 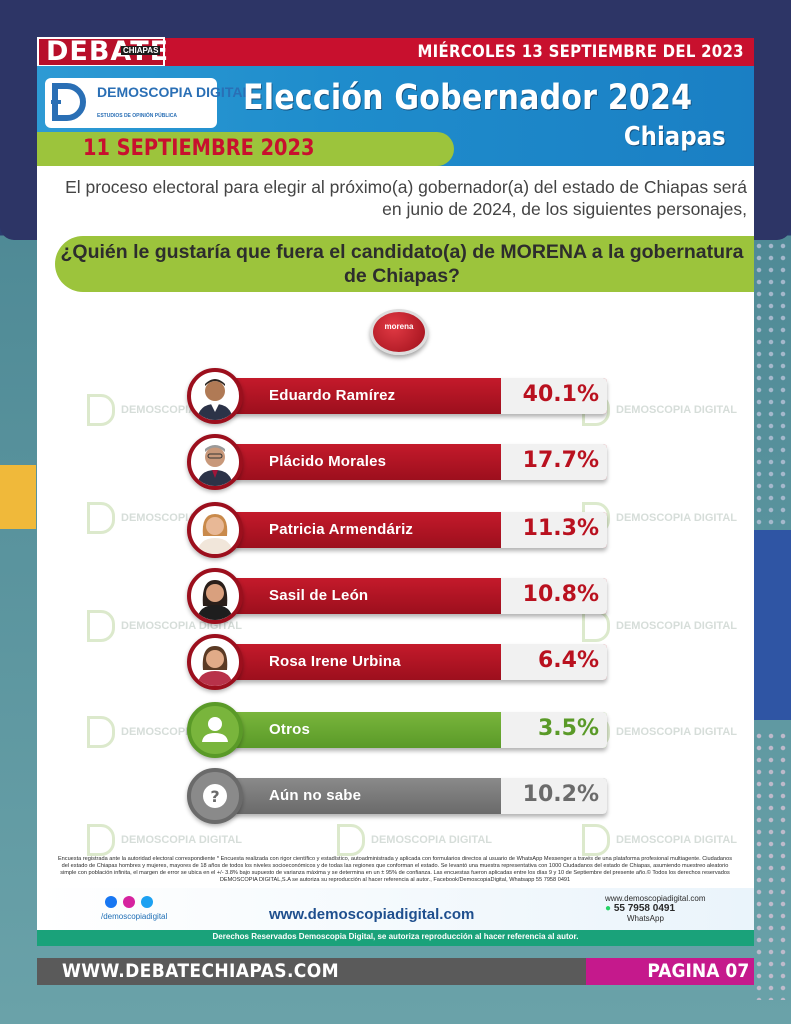 I want to click on candidate-name: Rosa Irene Urbina, so click(x=335, y=661).